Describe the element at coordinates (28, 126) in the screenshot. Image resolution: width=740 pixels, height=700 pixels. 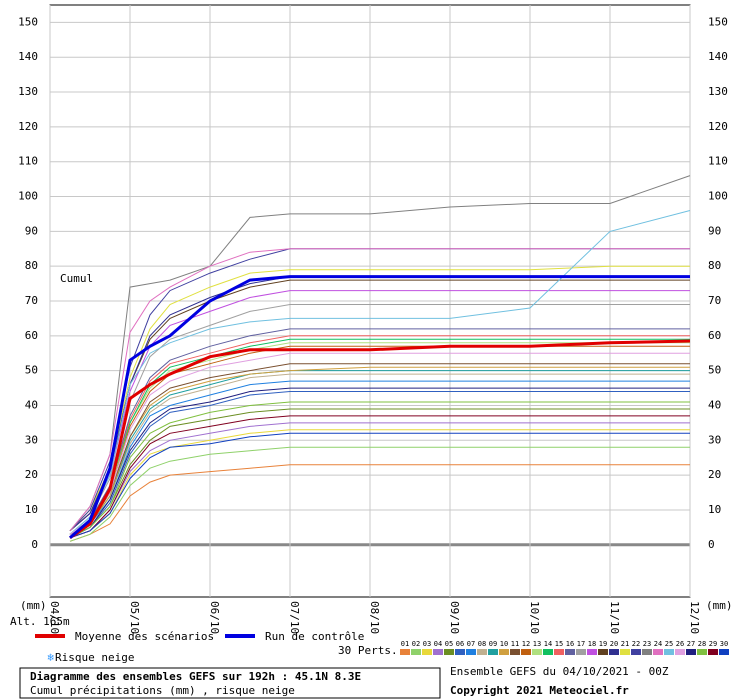
I see `y-tick-label: 120` at that location.